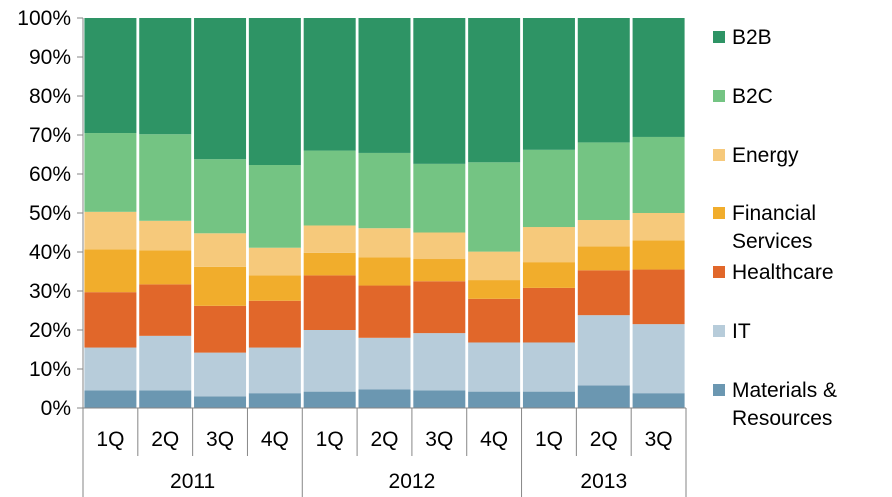 The width and height of the screenshot is (892, 497). I want to click on y-tick-label: 50%, so click(50, 213).